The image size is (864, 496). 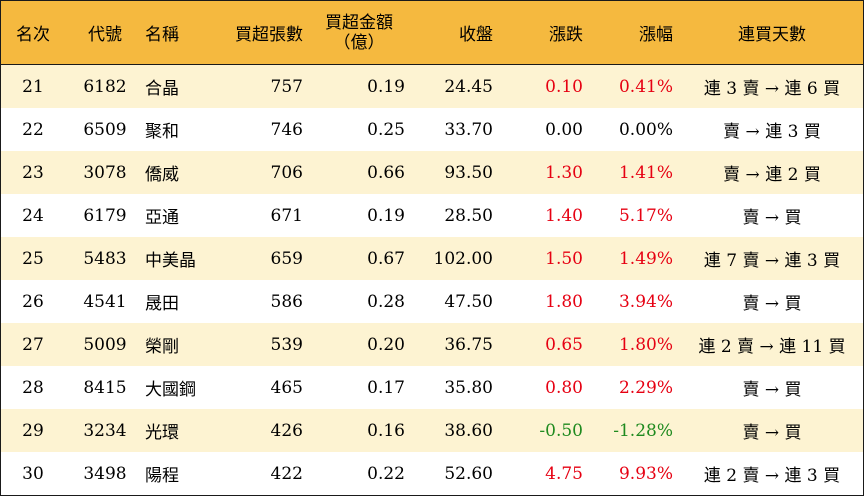 What do you see at coordinates (162, 175) in the screenshot?
I see `cell-name: 僑威` at bounding box center [162, 175].